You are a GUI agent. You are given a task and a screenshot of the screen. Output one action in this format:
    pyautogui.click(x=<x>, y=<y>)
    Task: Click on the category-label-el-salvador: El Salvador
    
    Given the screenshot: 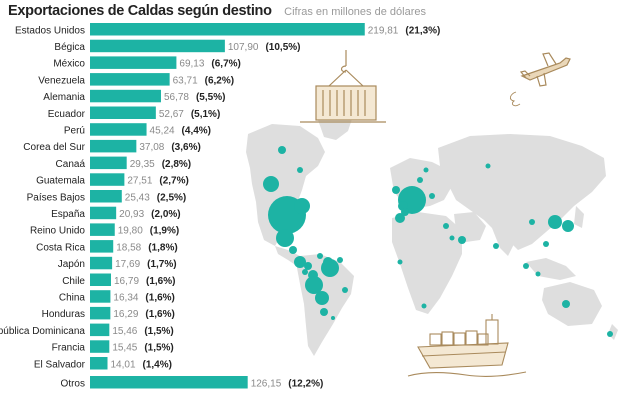 What is the action you would take?
    pyautogui.click(x=60, y=364)
    